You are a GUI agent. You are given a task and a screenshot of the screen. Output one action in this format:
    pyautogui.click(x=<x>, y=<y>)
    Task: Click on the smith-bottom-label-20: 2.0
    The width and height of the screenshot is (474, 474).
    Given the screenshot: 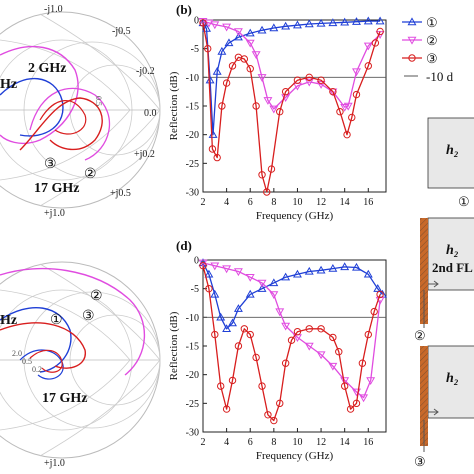 What is the action you would take?
    pyautogui.click(x=17, y=353)
    